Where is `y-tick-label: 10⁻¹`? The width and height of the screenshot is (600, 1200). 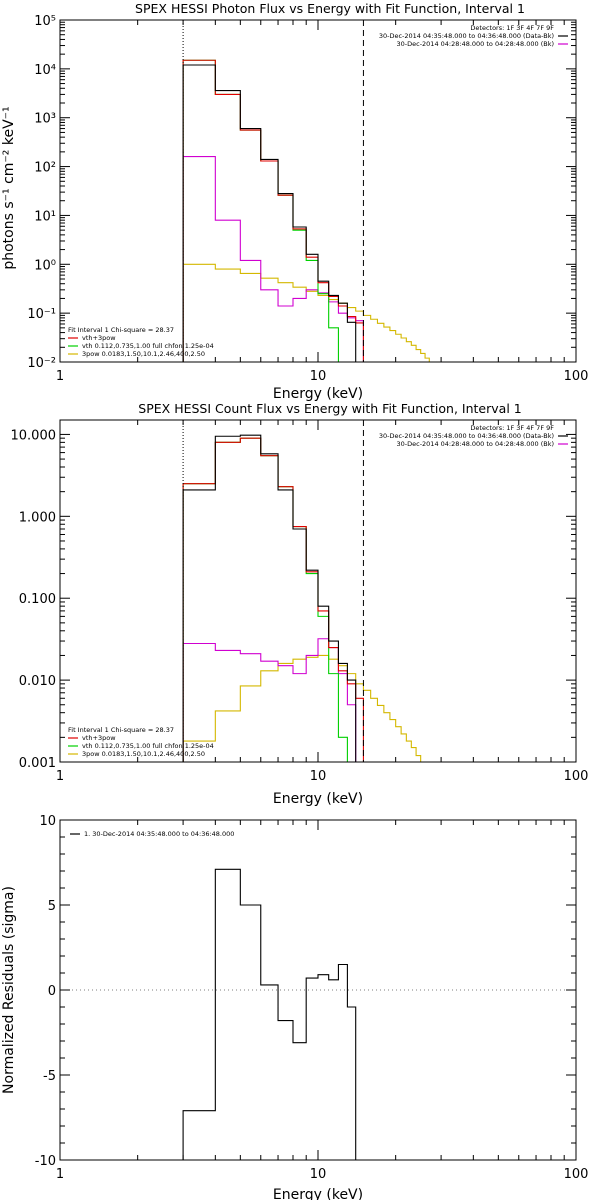
y-tick-label: 10⁻¹ is located at coordinates (41, 314).